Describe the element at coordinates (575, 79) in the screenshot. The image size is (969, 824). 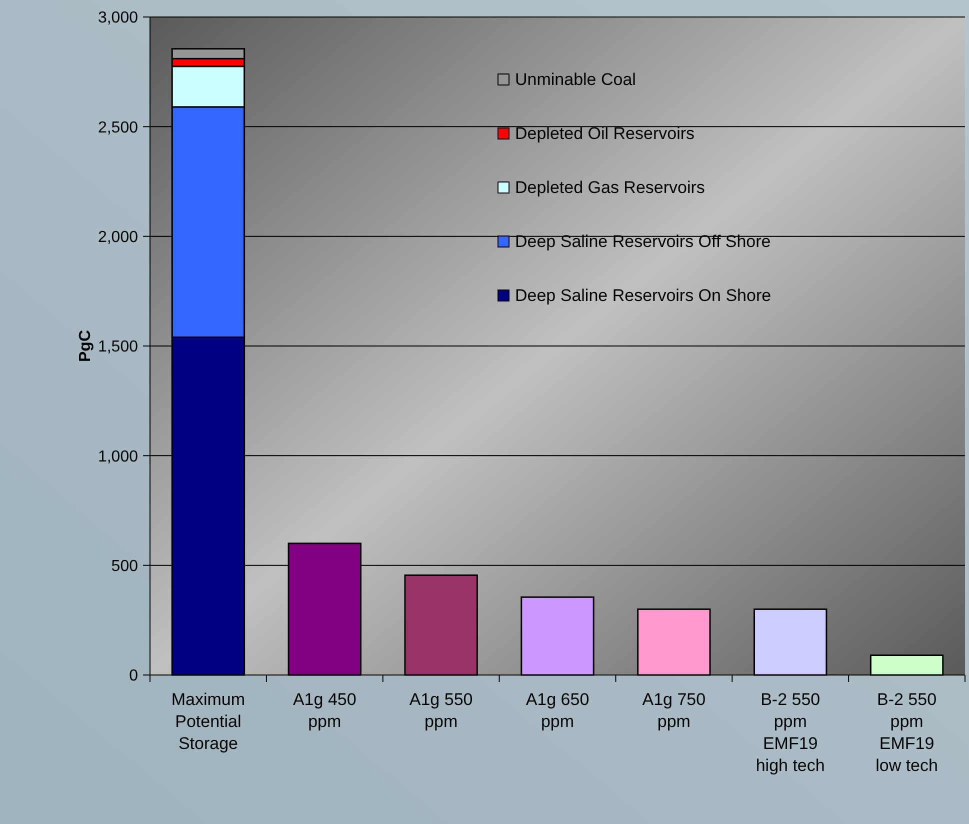
I see `legend-label: Unminable Coal` at that location.